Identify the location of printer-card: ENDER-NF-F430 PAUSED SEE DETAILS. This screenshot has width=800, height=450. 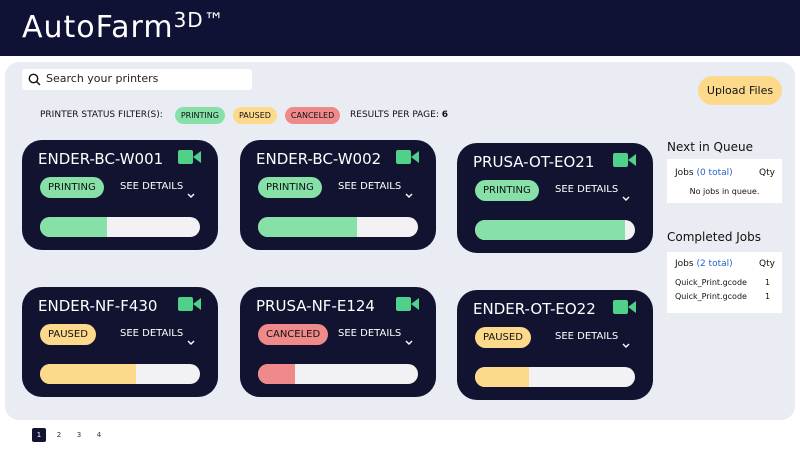
(120, 342).